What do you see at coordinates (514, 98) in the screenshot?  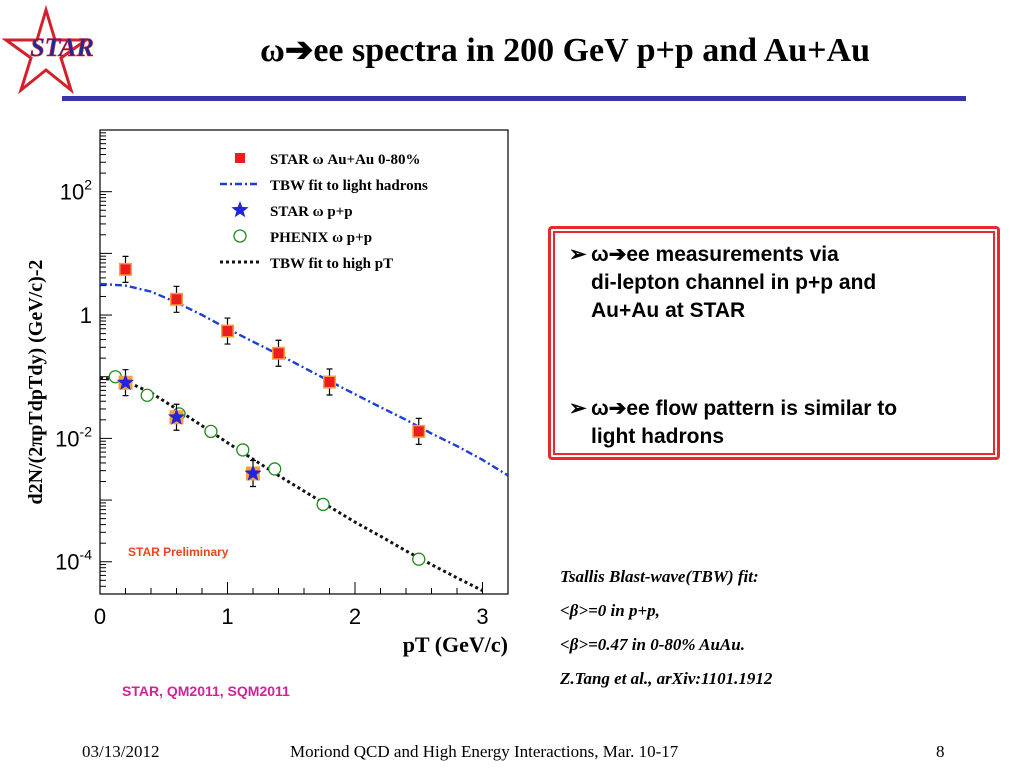 I see `title-divider` at bounding box center [514, 98].